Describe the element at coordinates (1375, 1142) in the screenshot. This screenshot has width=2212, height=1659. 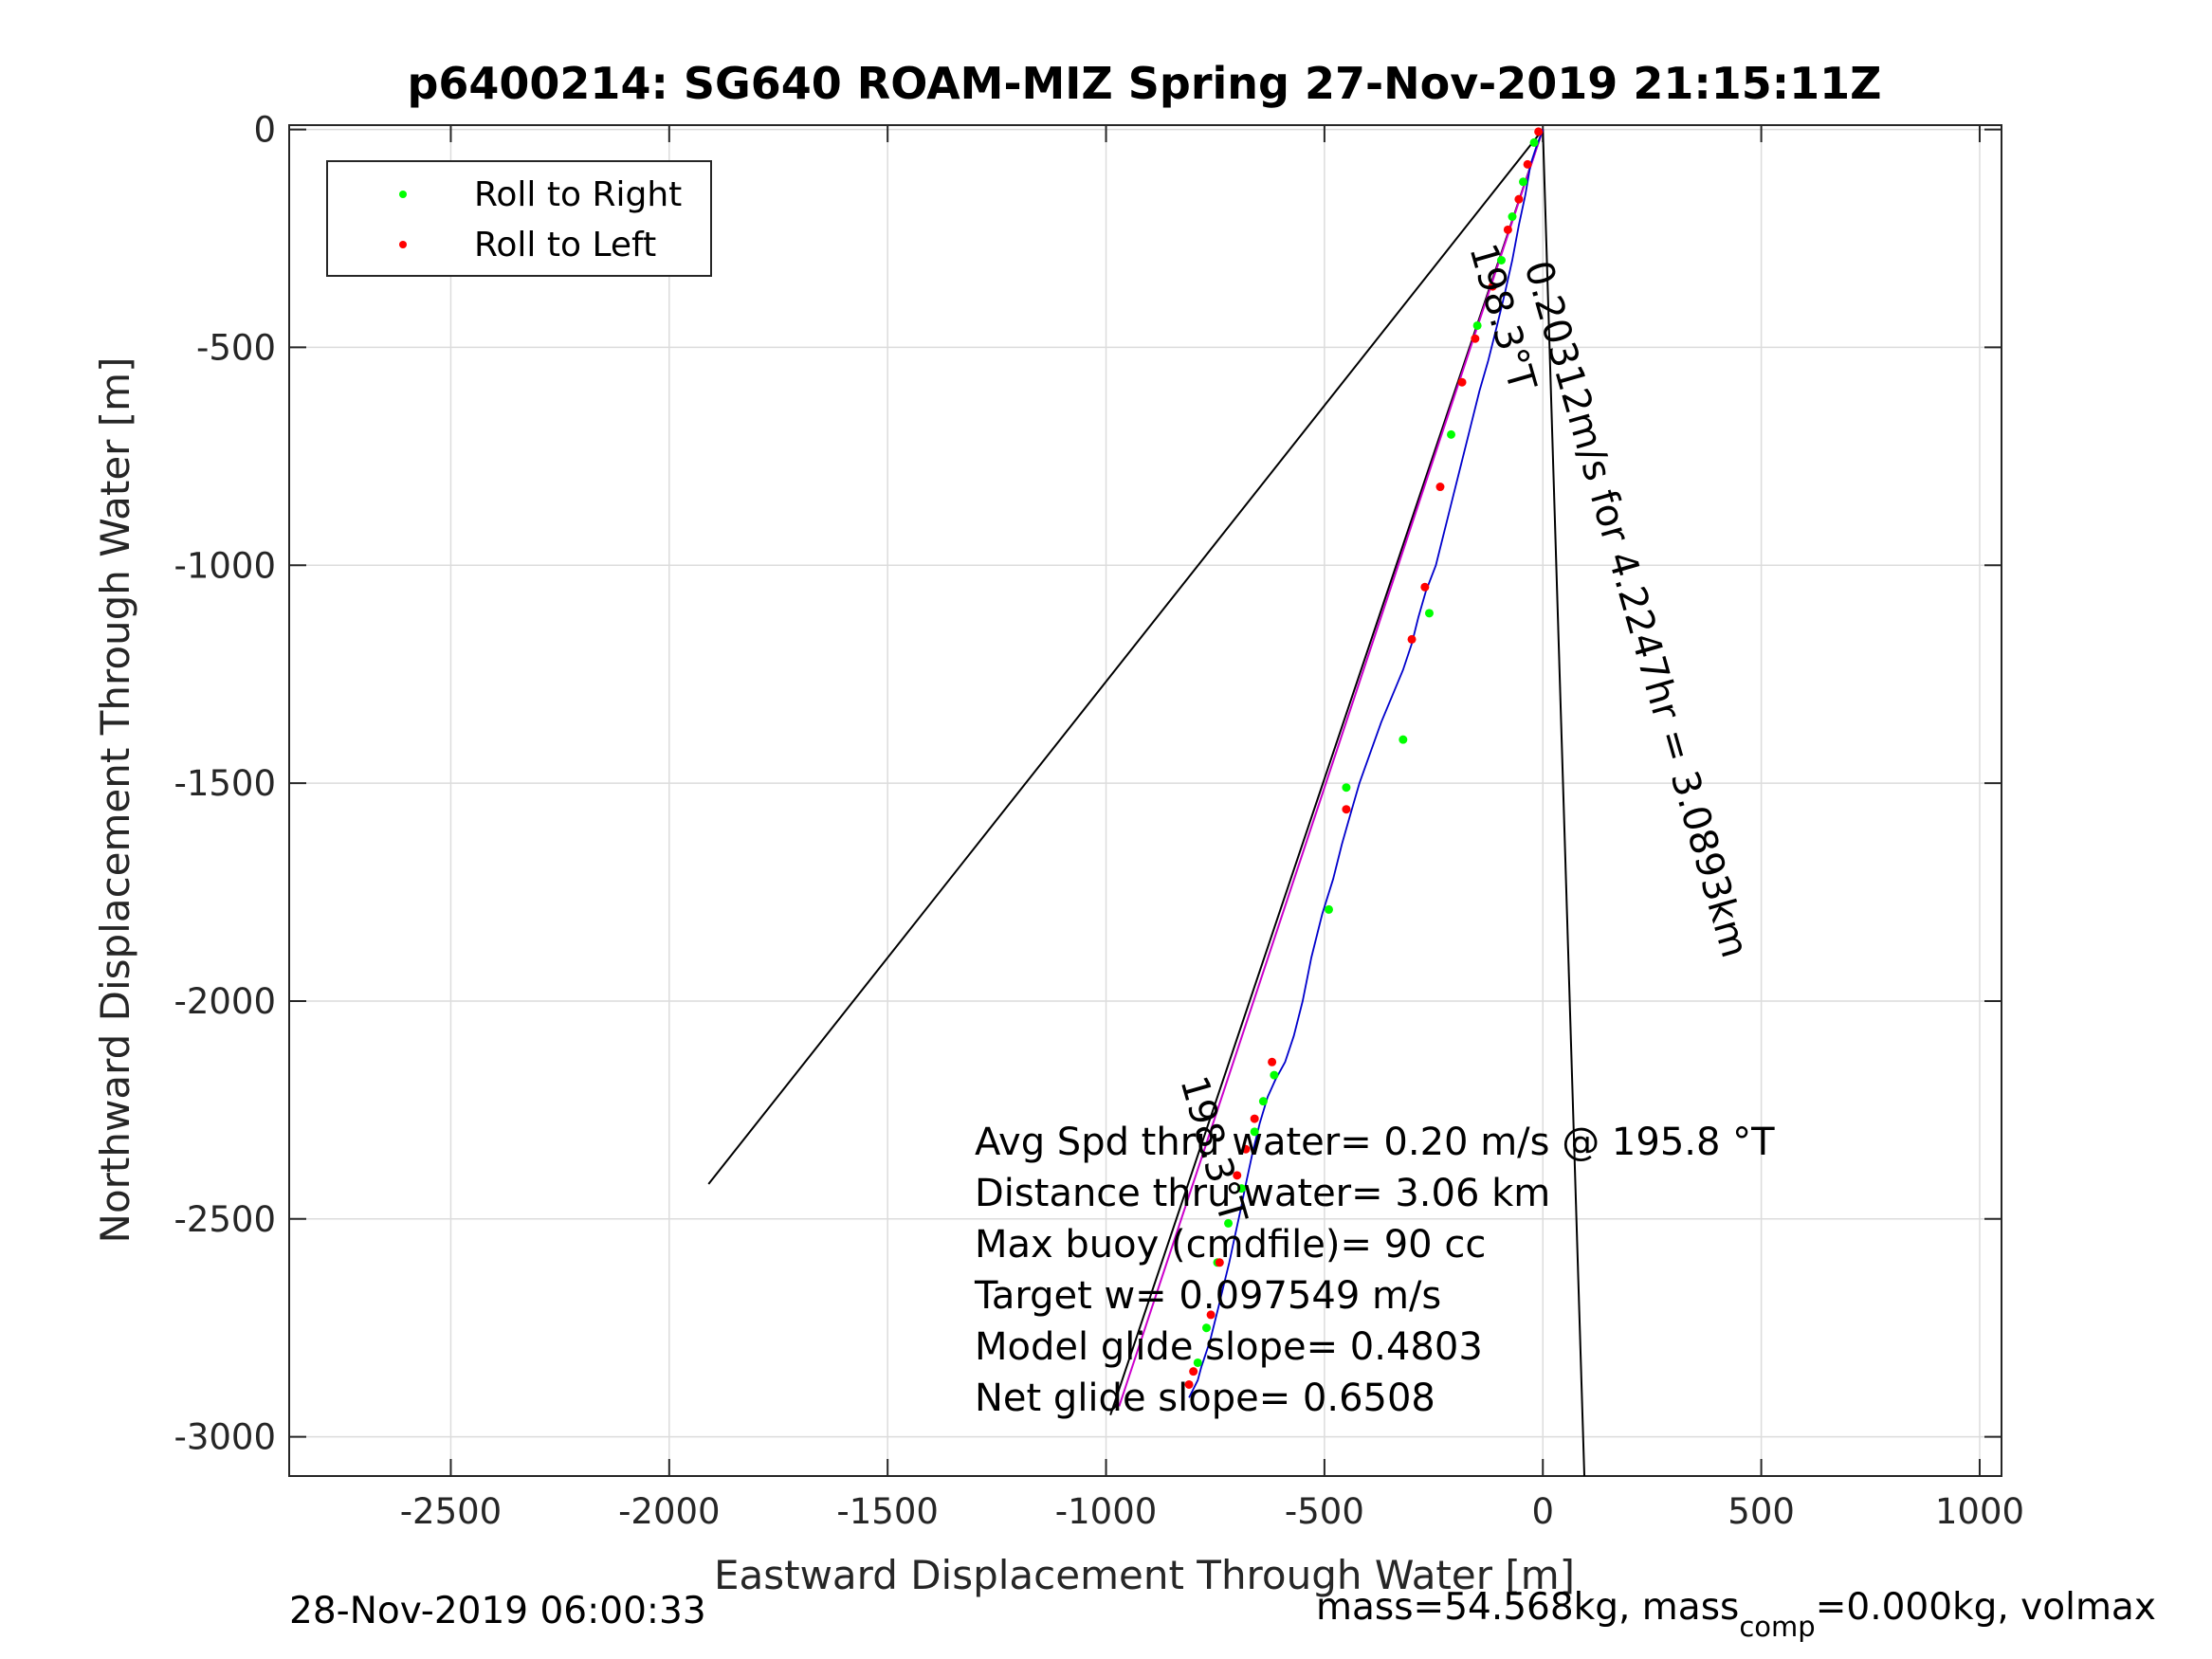
I see `stat-avg-speed: Avg Spd thru water= 0.20 m/s @ 195.8 °T` at that location.